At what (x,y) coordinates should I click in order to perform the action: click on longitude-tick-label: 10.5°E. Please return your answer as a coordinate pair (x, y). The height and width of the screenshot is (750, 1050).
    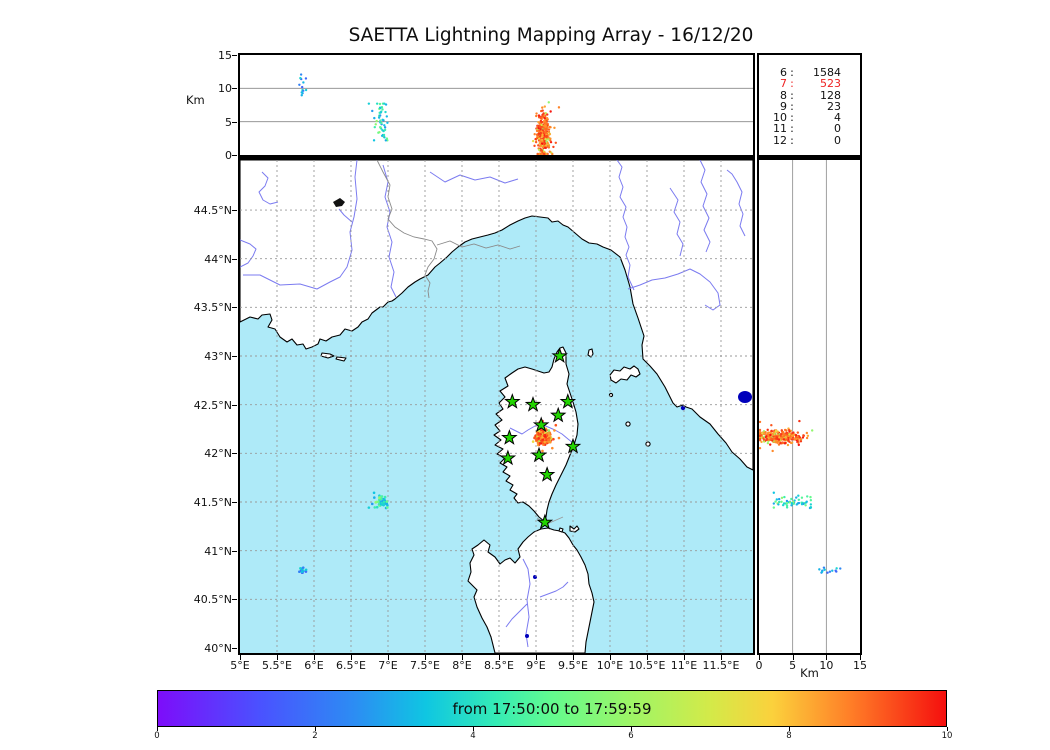
    Looking at the image, I should click on (647, 665).